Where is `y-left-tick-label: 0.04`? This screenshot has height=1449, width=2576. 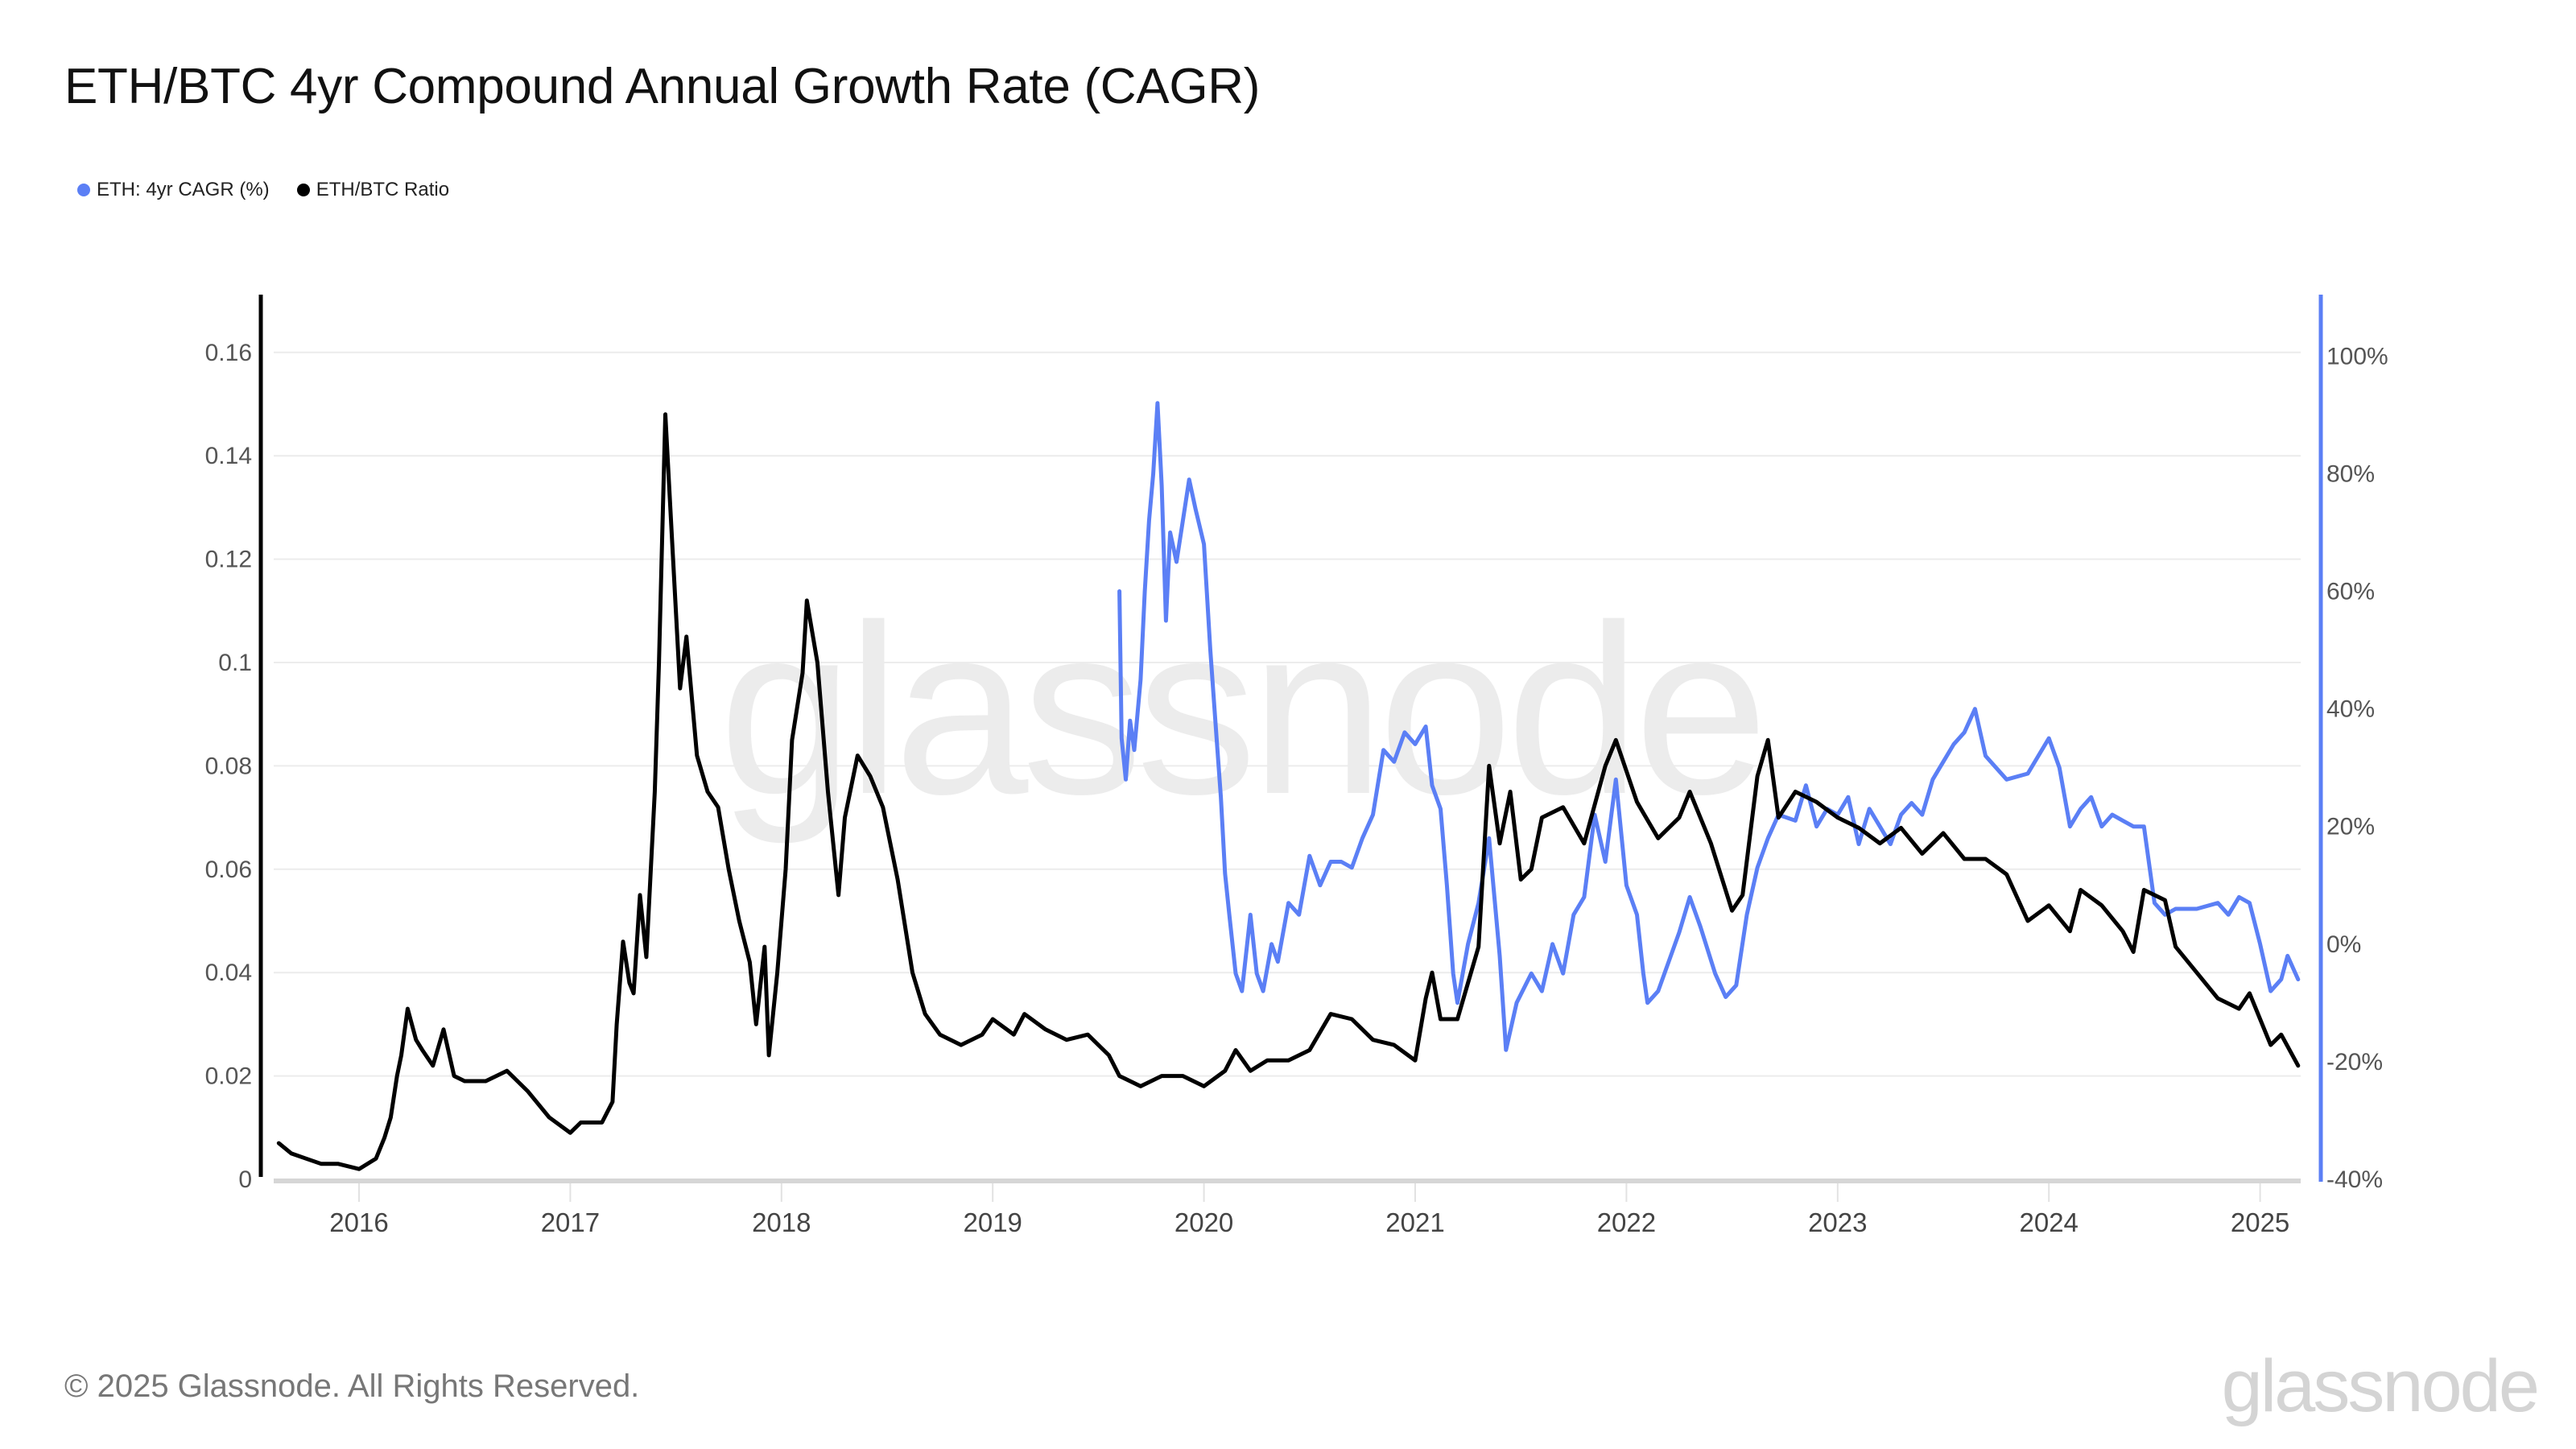 y-left-tick-label: 0.04 is located at coordinates (228, 973).